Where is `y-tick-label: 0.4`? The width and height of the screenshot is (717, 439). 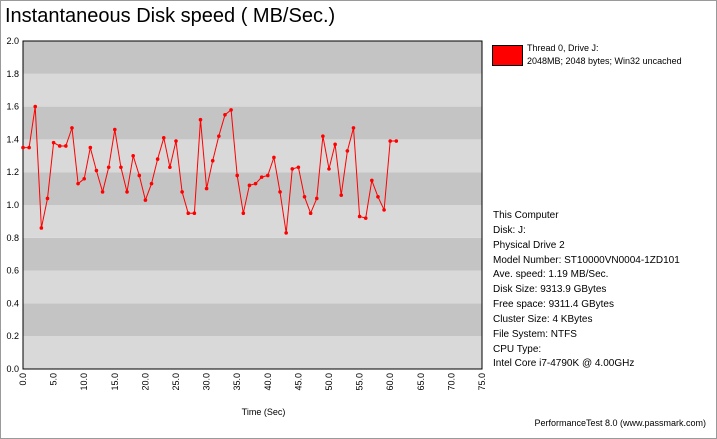
y-tick-label: 0.4 is located at coordinates (12, 303).